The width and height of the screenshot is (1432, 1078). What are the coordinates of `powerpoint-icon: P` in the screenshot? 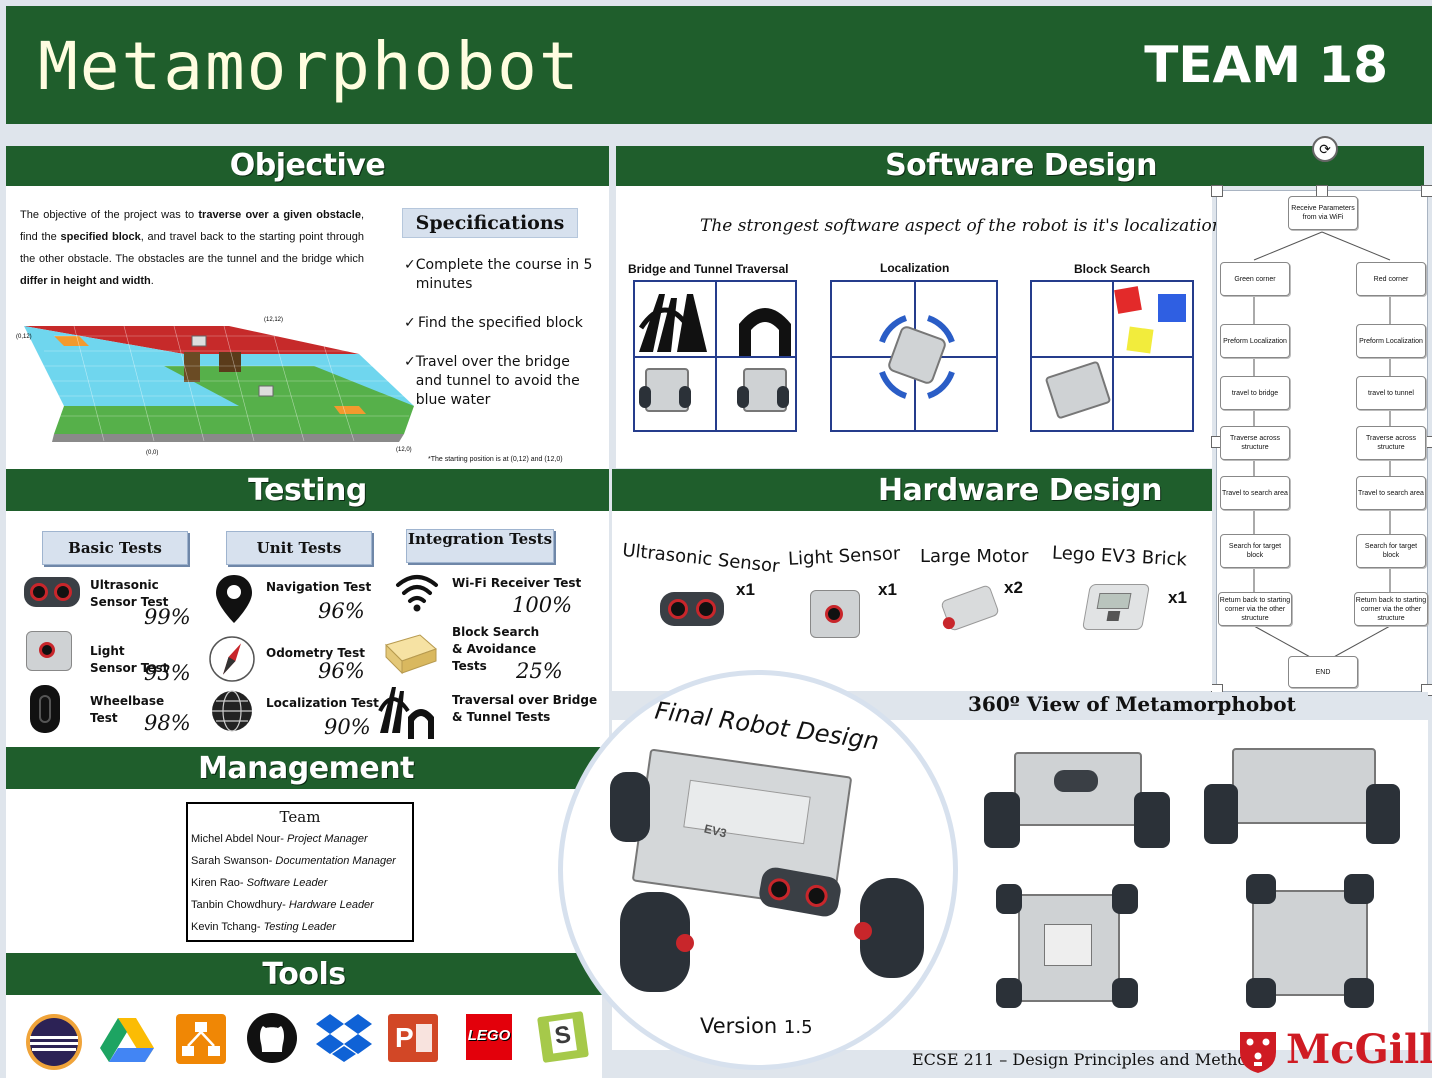 It's located at (413, 1038).